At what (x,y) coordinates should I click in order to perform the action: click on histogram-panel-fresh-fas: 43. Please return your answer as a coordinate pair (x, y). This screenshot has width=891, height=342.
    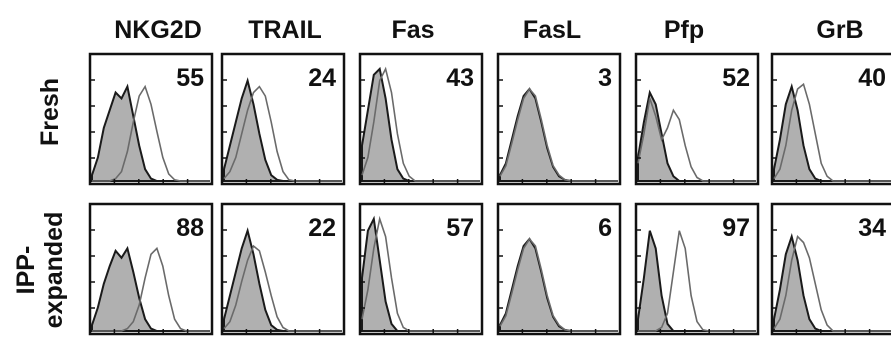
    Looking at the image, I should click on (421, 119).